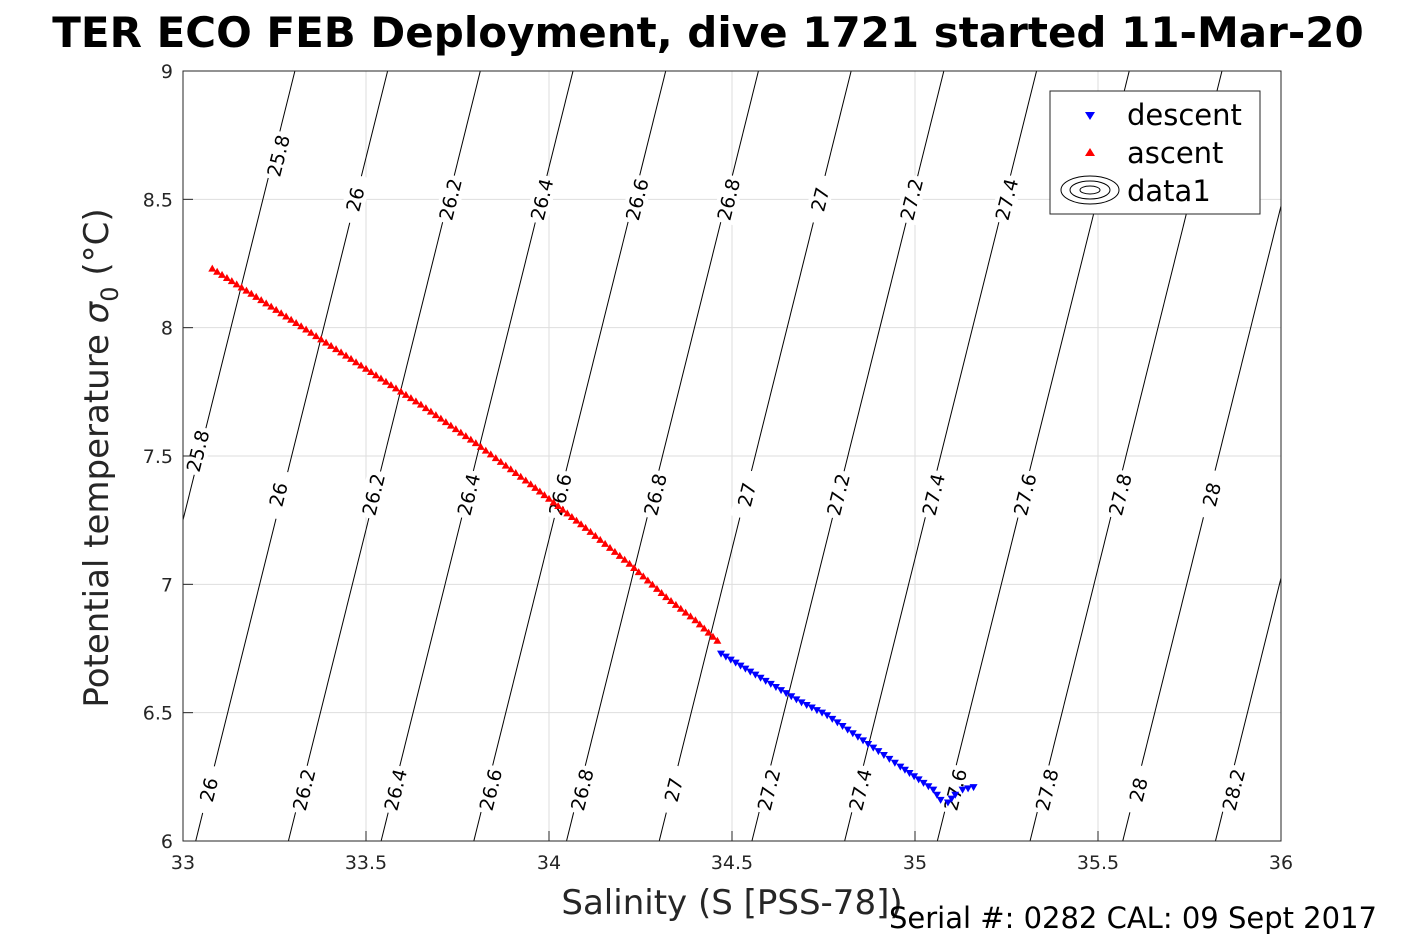  Describe the element at coordinates (97, 515) in the screenshot. I see `y-axis-label-main: Potential temperature` at that location.